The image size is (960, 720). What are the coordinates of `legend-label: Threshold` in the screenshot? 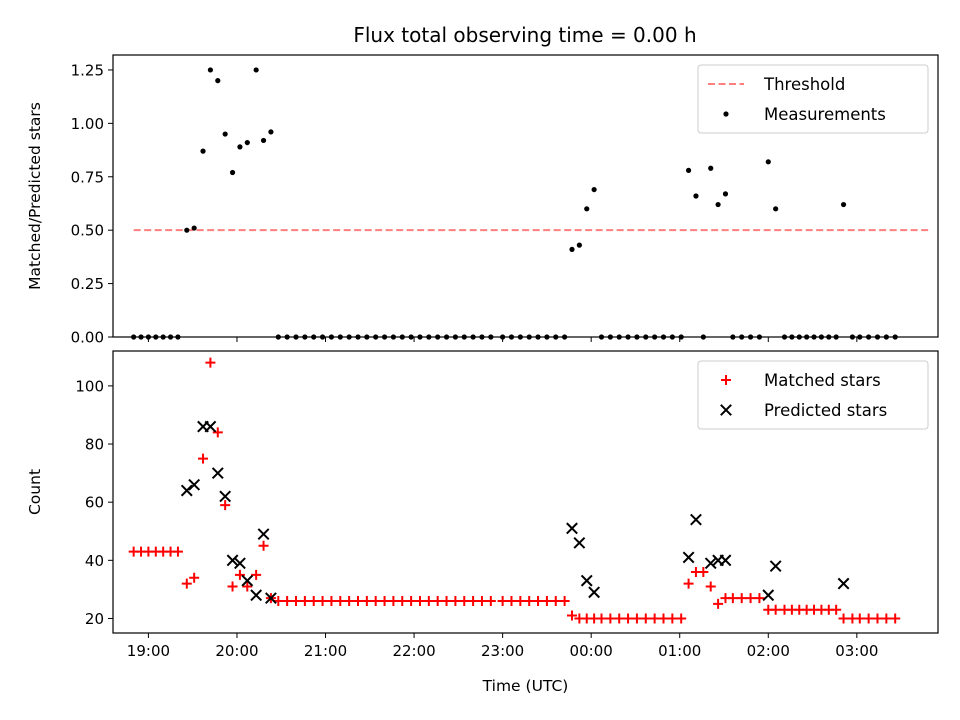 It's located at (804, 84).